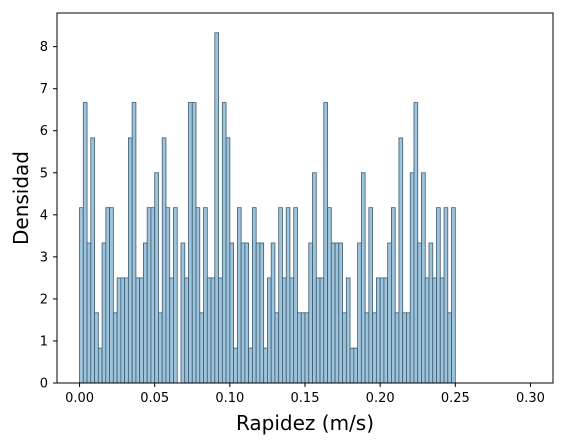  I want to click on x-tick-label: 0.10, so click(229, 398).